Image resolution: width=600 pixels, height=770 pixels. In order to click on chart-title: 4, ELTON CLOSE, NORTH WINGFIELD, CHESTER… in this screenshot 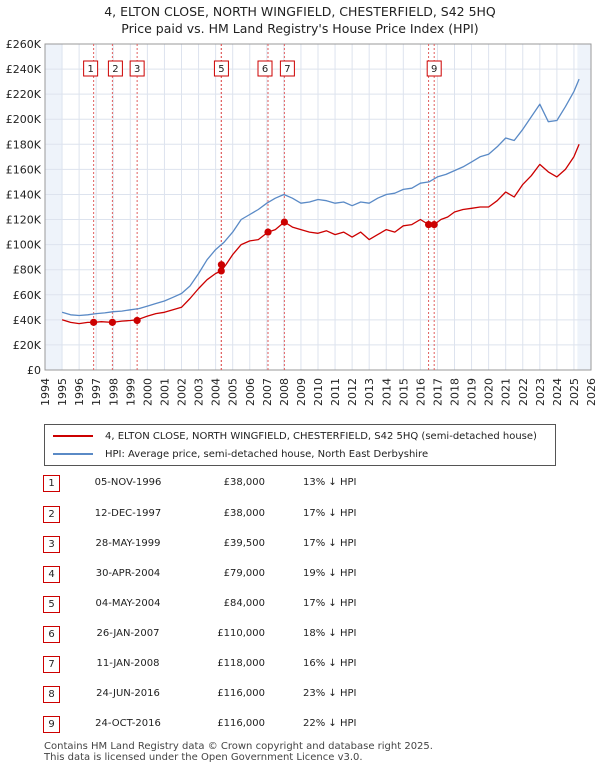, I will do `click(300, 20)`.